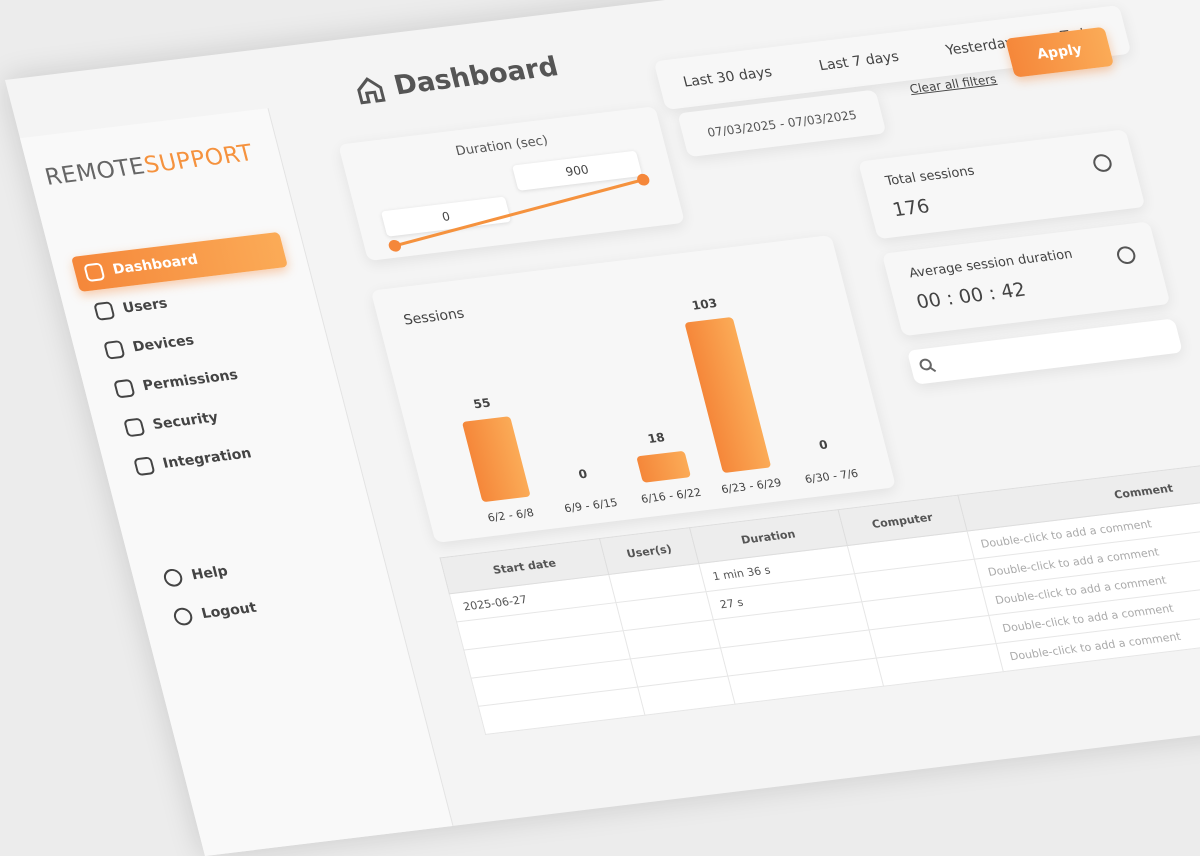 The height and width of the screenshot is (856, 1200). I want to click on date-preset: Last 7 days, so click(859, 61).